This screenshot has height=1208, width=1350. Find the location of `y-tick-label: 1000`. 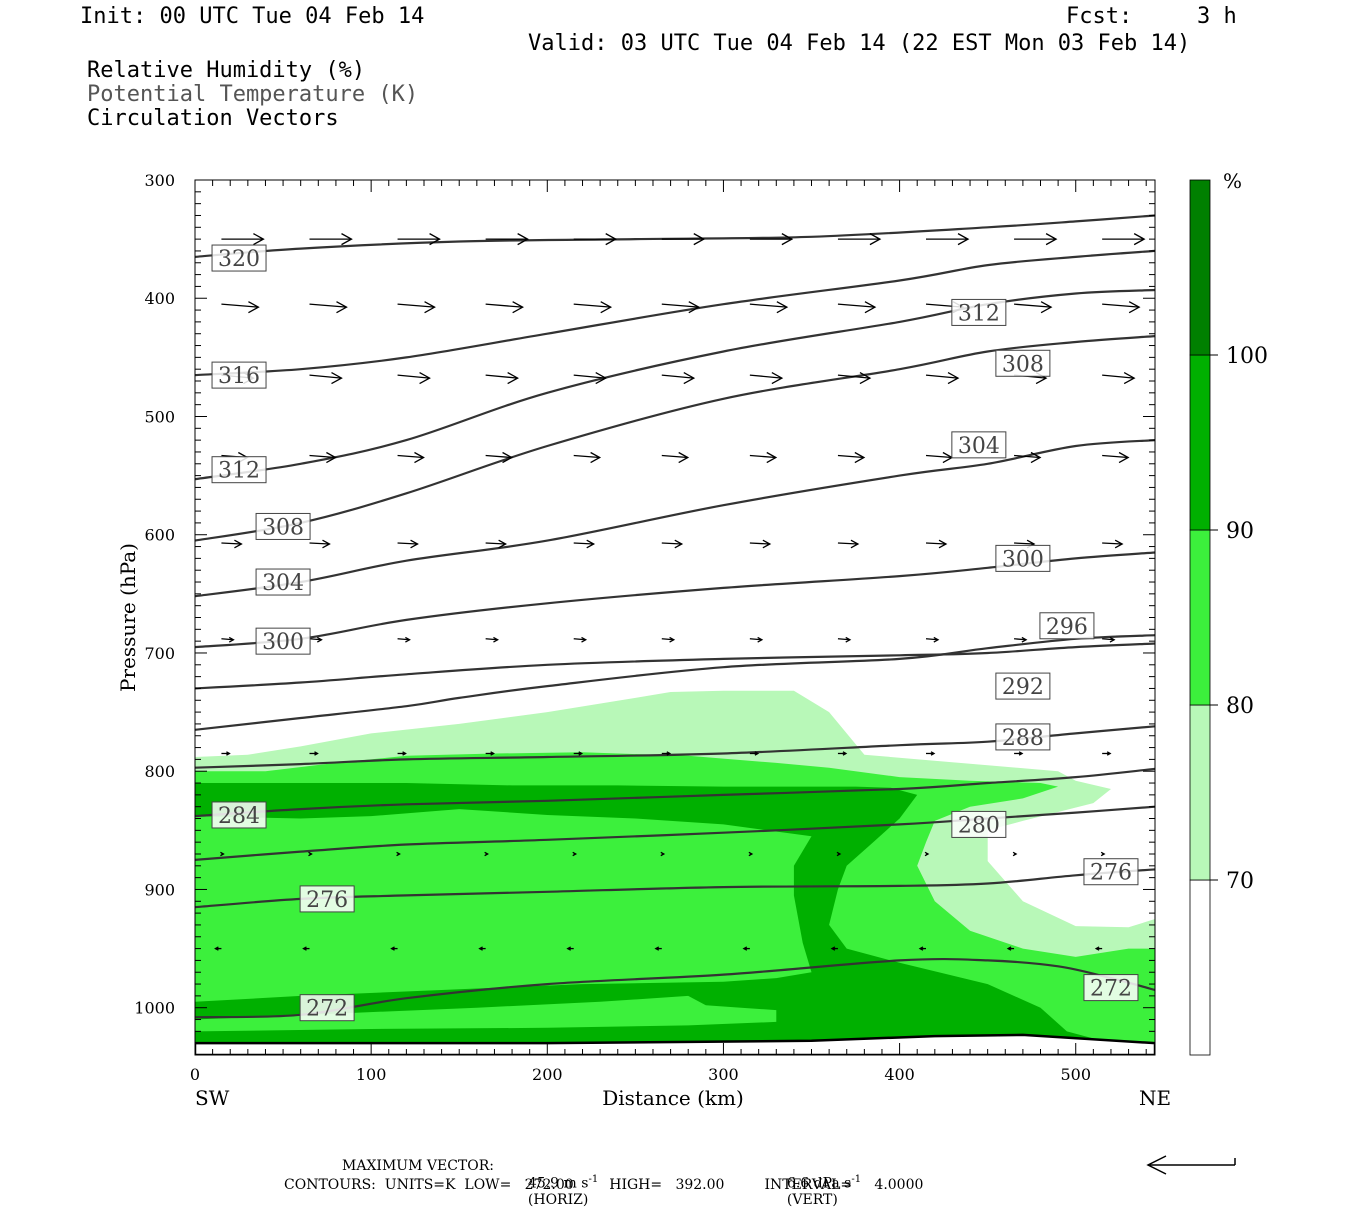

y-tick-label: 1000 is located at coordinates (154, 1008).